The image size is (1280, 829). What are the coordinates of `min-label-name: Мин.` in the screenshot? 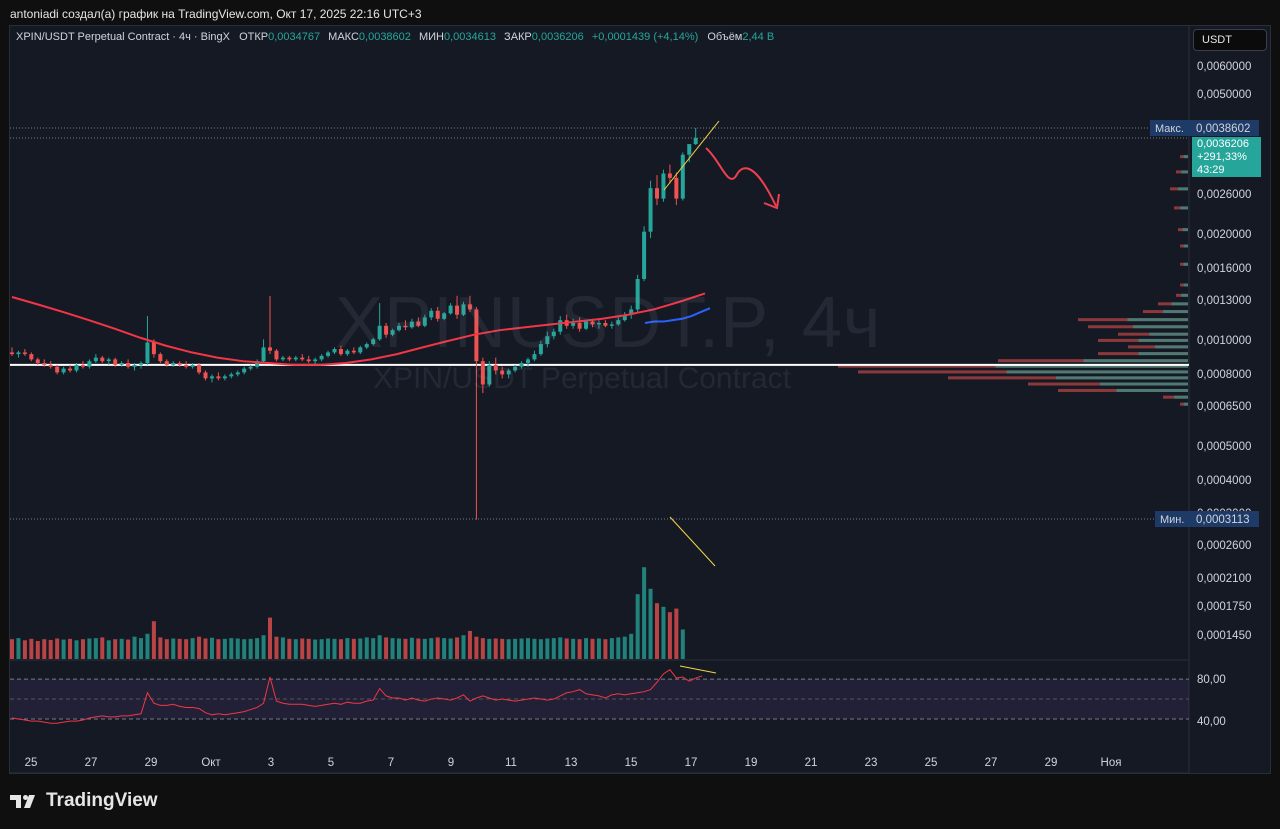 It's located at (1172, 520).